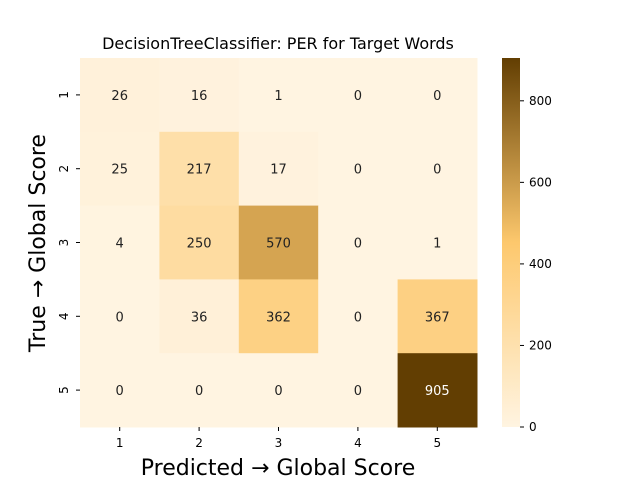 This screenshot has height=480, width=640. I want to click on colorbar-tick-label: 600, so click(540, 182).